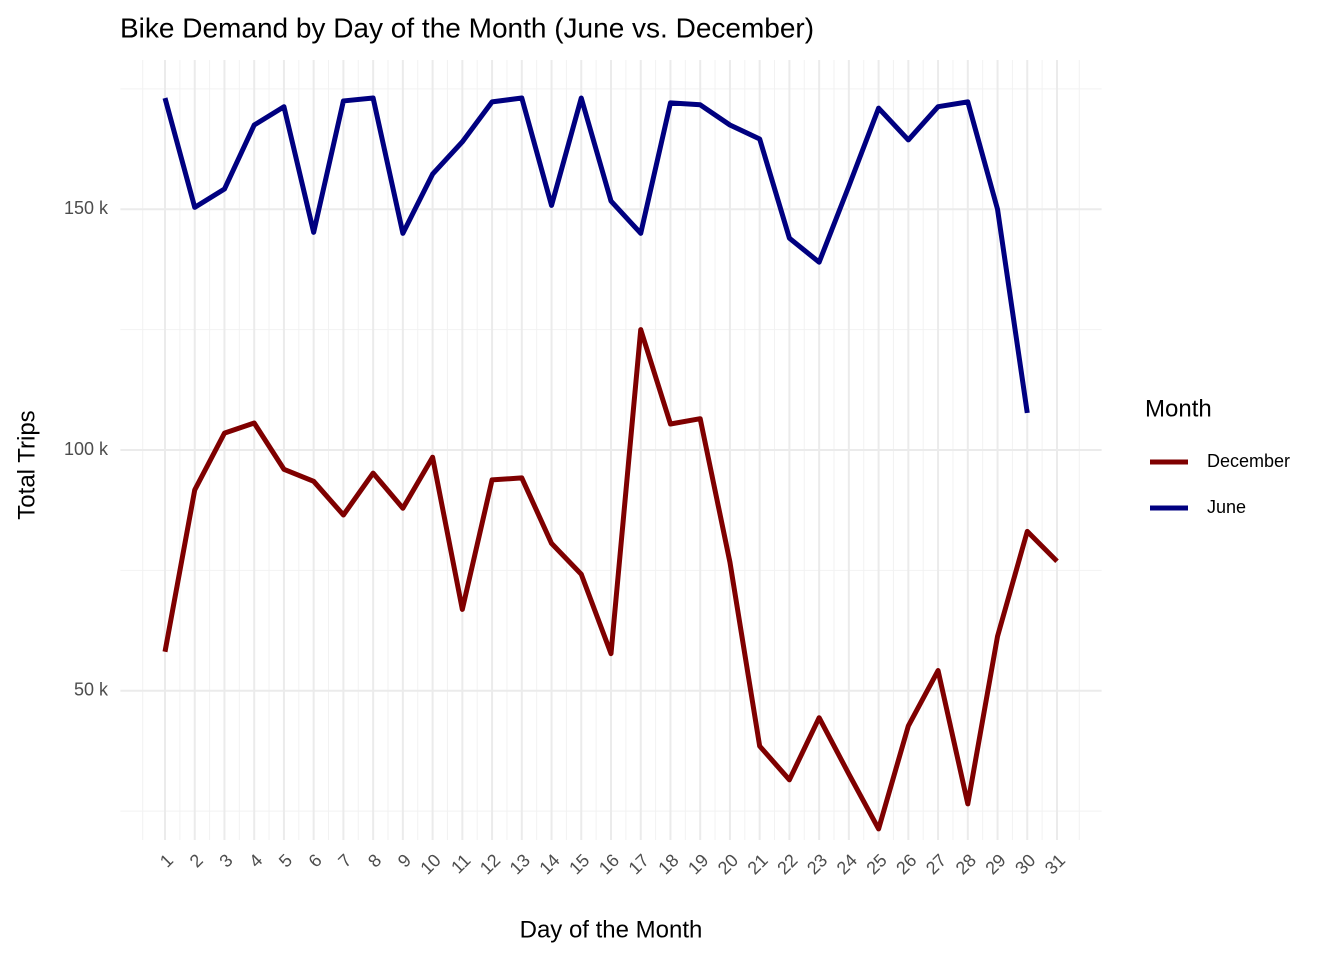  What do you see at coordinates (1055, 864) in the screenshot?
I see `x-tick-label: 31` at bounding box center [1055, 864].